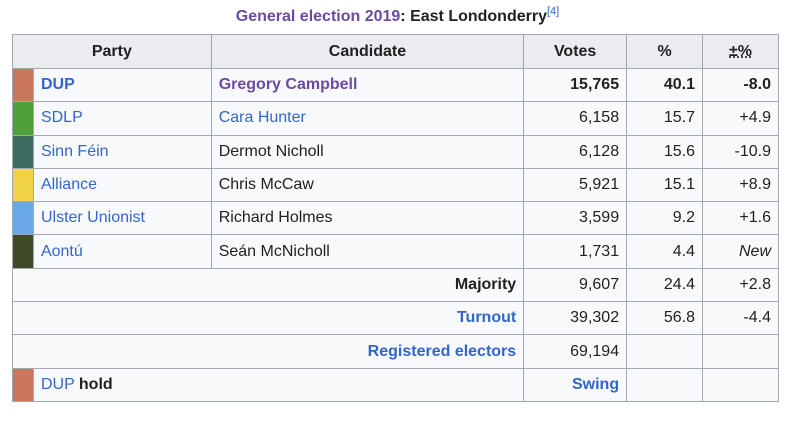  Describe the element at coordinates (553, 11) in the screenshot. I see `reference-link: [4]` at that location.